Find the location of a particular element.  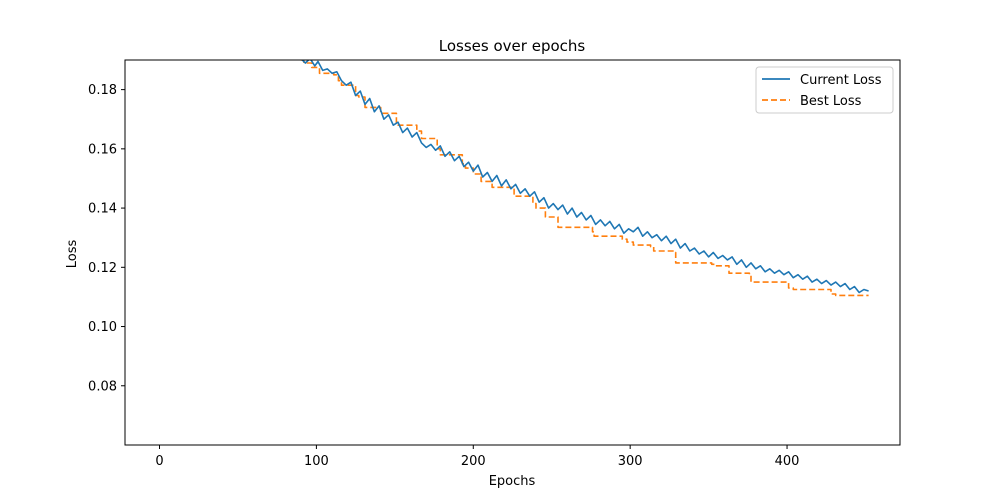

y-tick-label: 0.10 is located at coordinates (102, 327).